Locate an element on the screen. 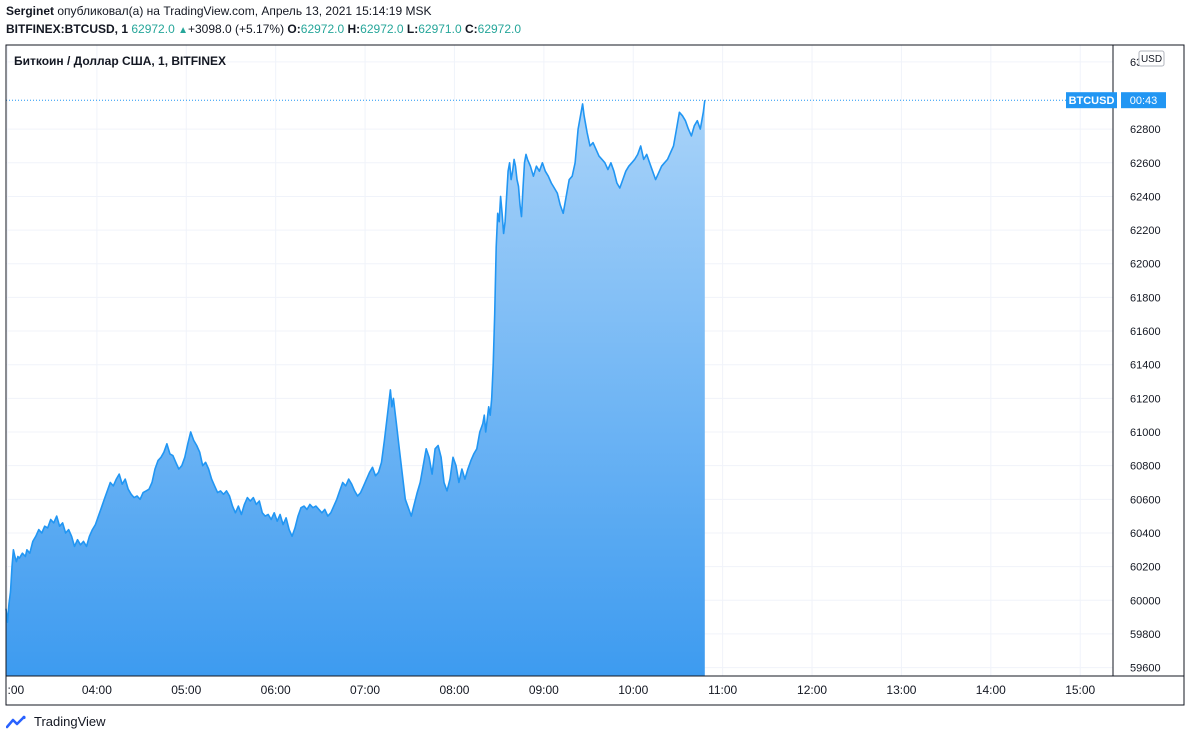  x-tick-label: 09:00 is located at coordinates (544, 690).